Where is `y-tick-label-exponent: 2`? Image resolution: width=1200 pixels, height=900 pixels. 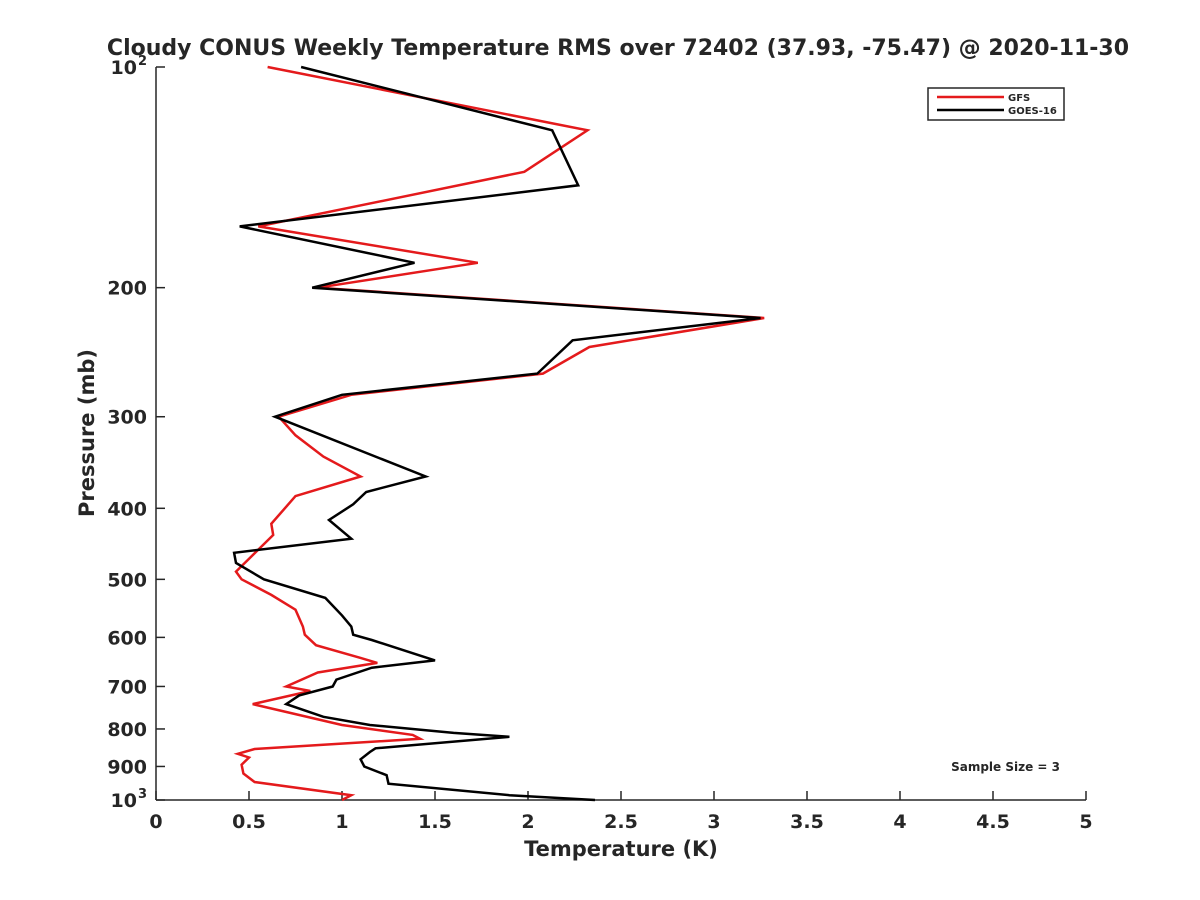 y-tick-label-exponent: 2 is located at coordinates (142, 61).